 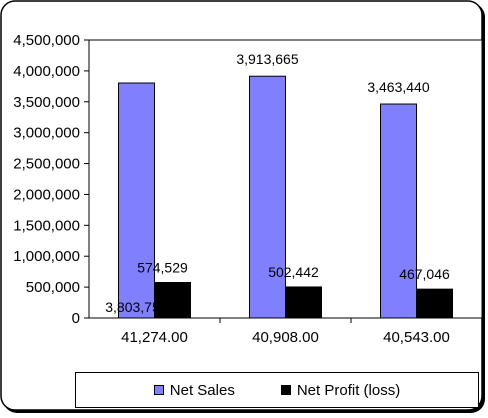 What do you see at coordinates (46, 40) in the screenshot?
I see `y-tick-label: 4,500,000` at bounding box center [46, 40].